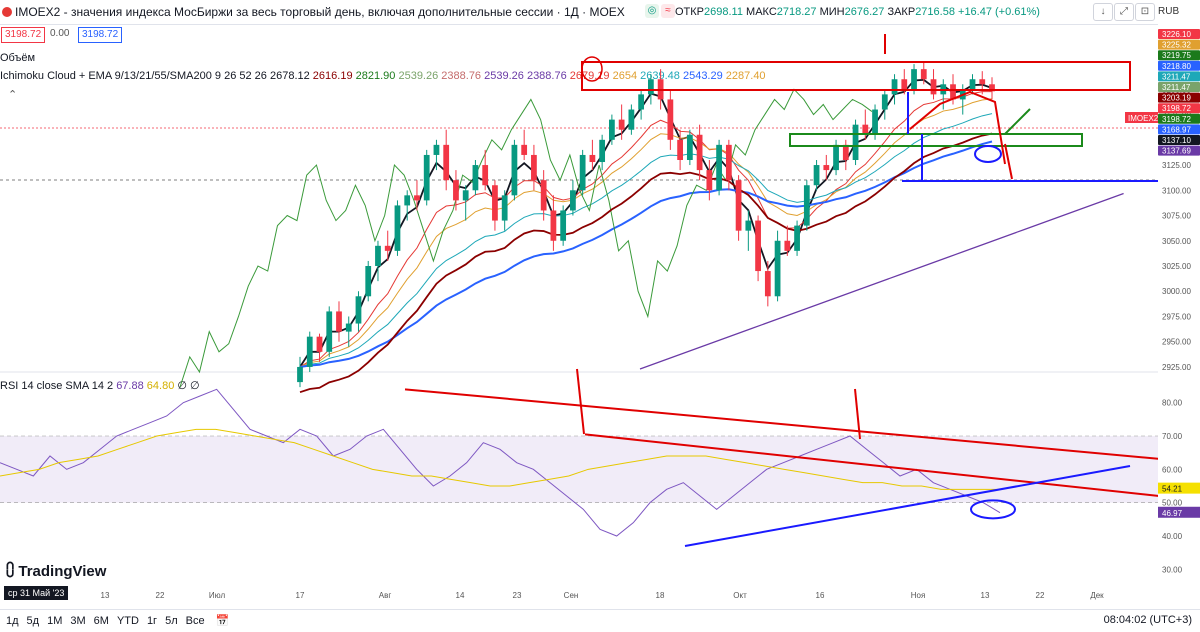 The height and width of the screenshot is (632, 1200). Describe the element at coordinates (160, 386) in the screenshot. I see `rsi-sma-value: 64.80` at that location.